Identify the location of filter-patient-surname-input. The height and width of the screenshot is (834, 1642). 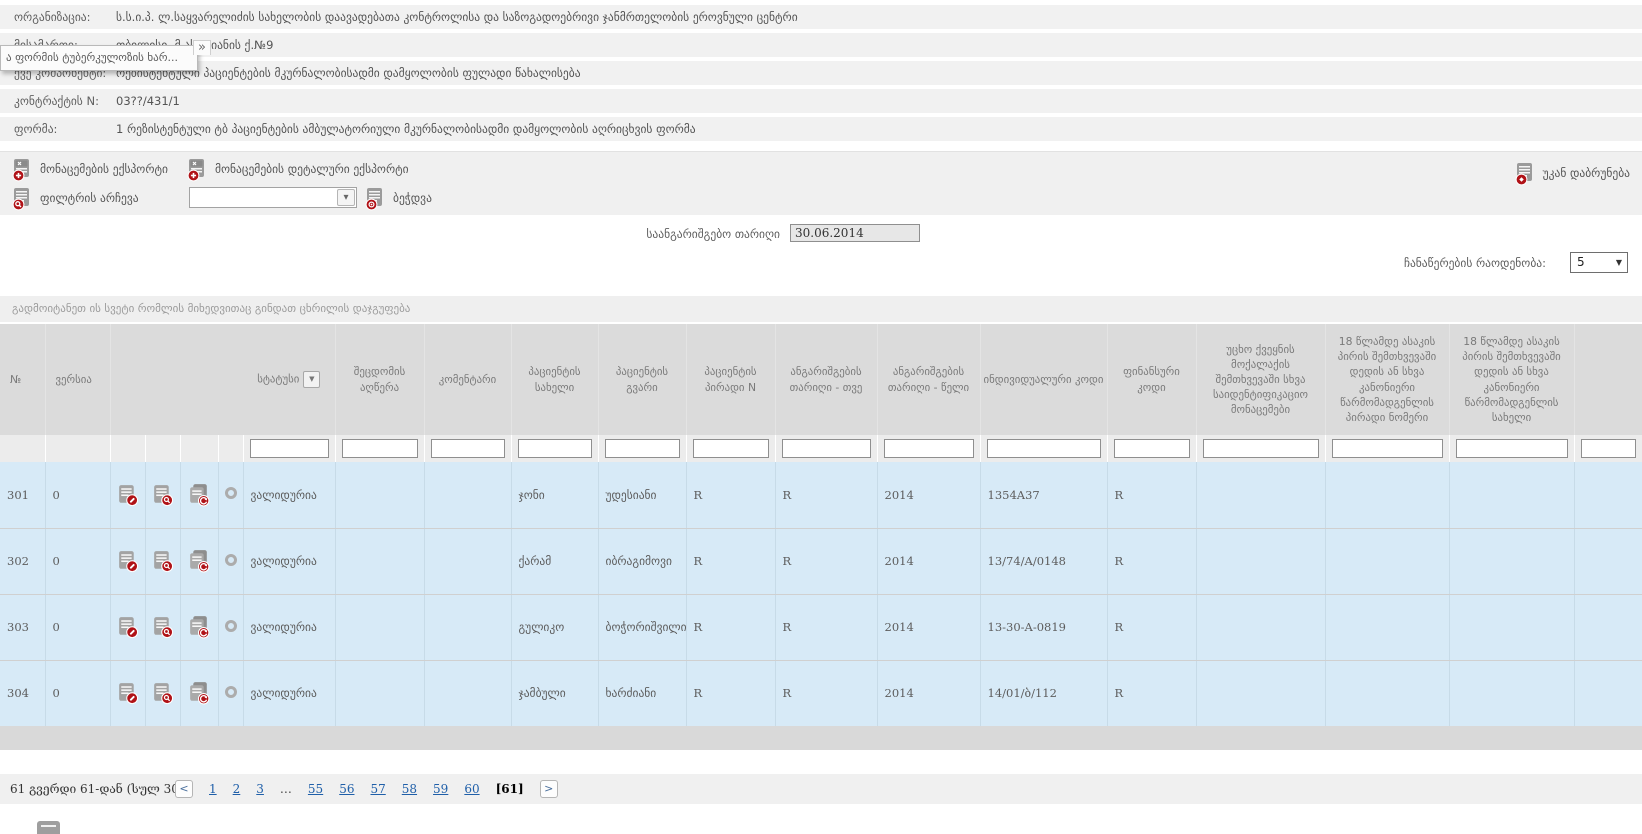
(642, 448).